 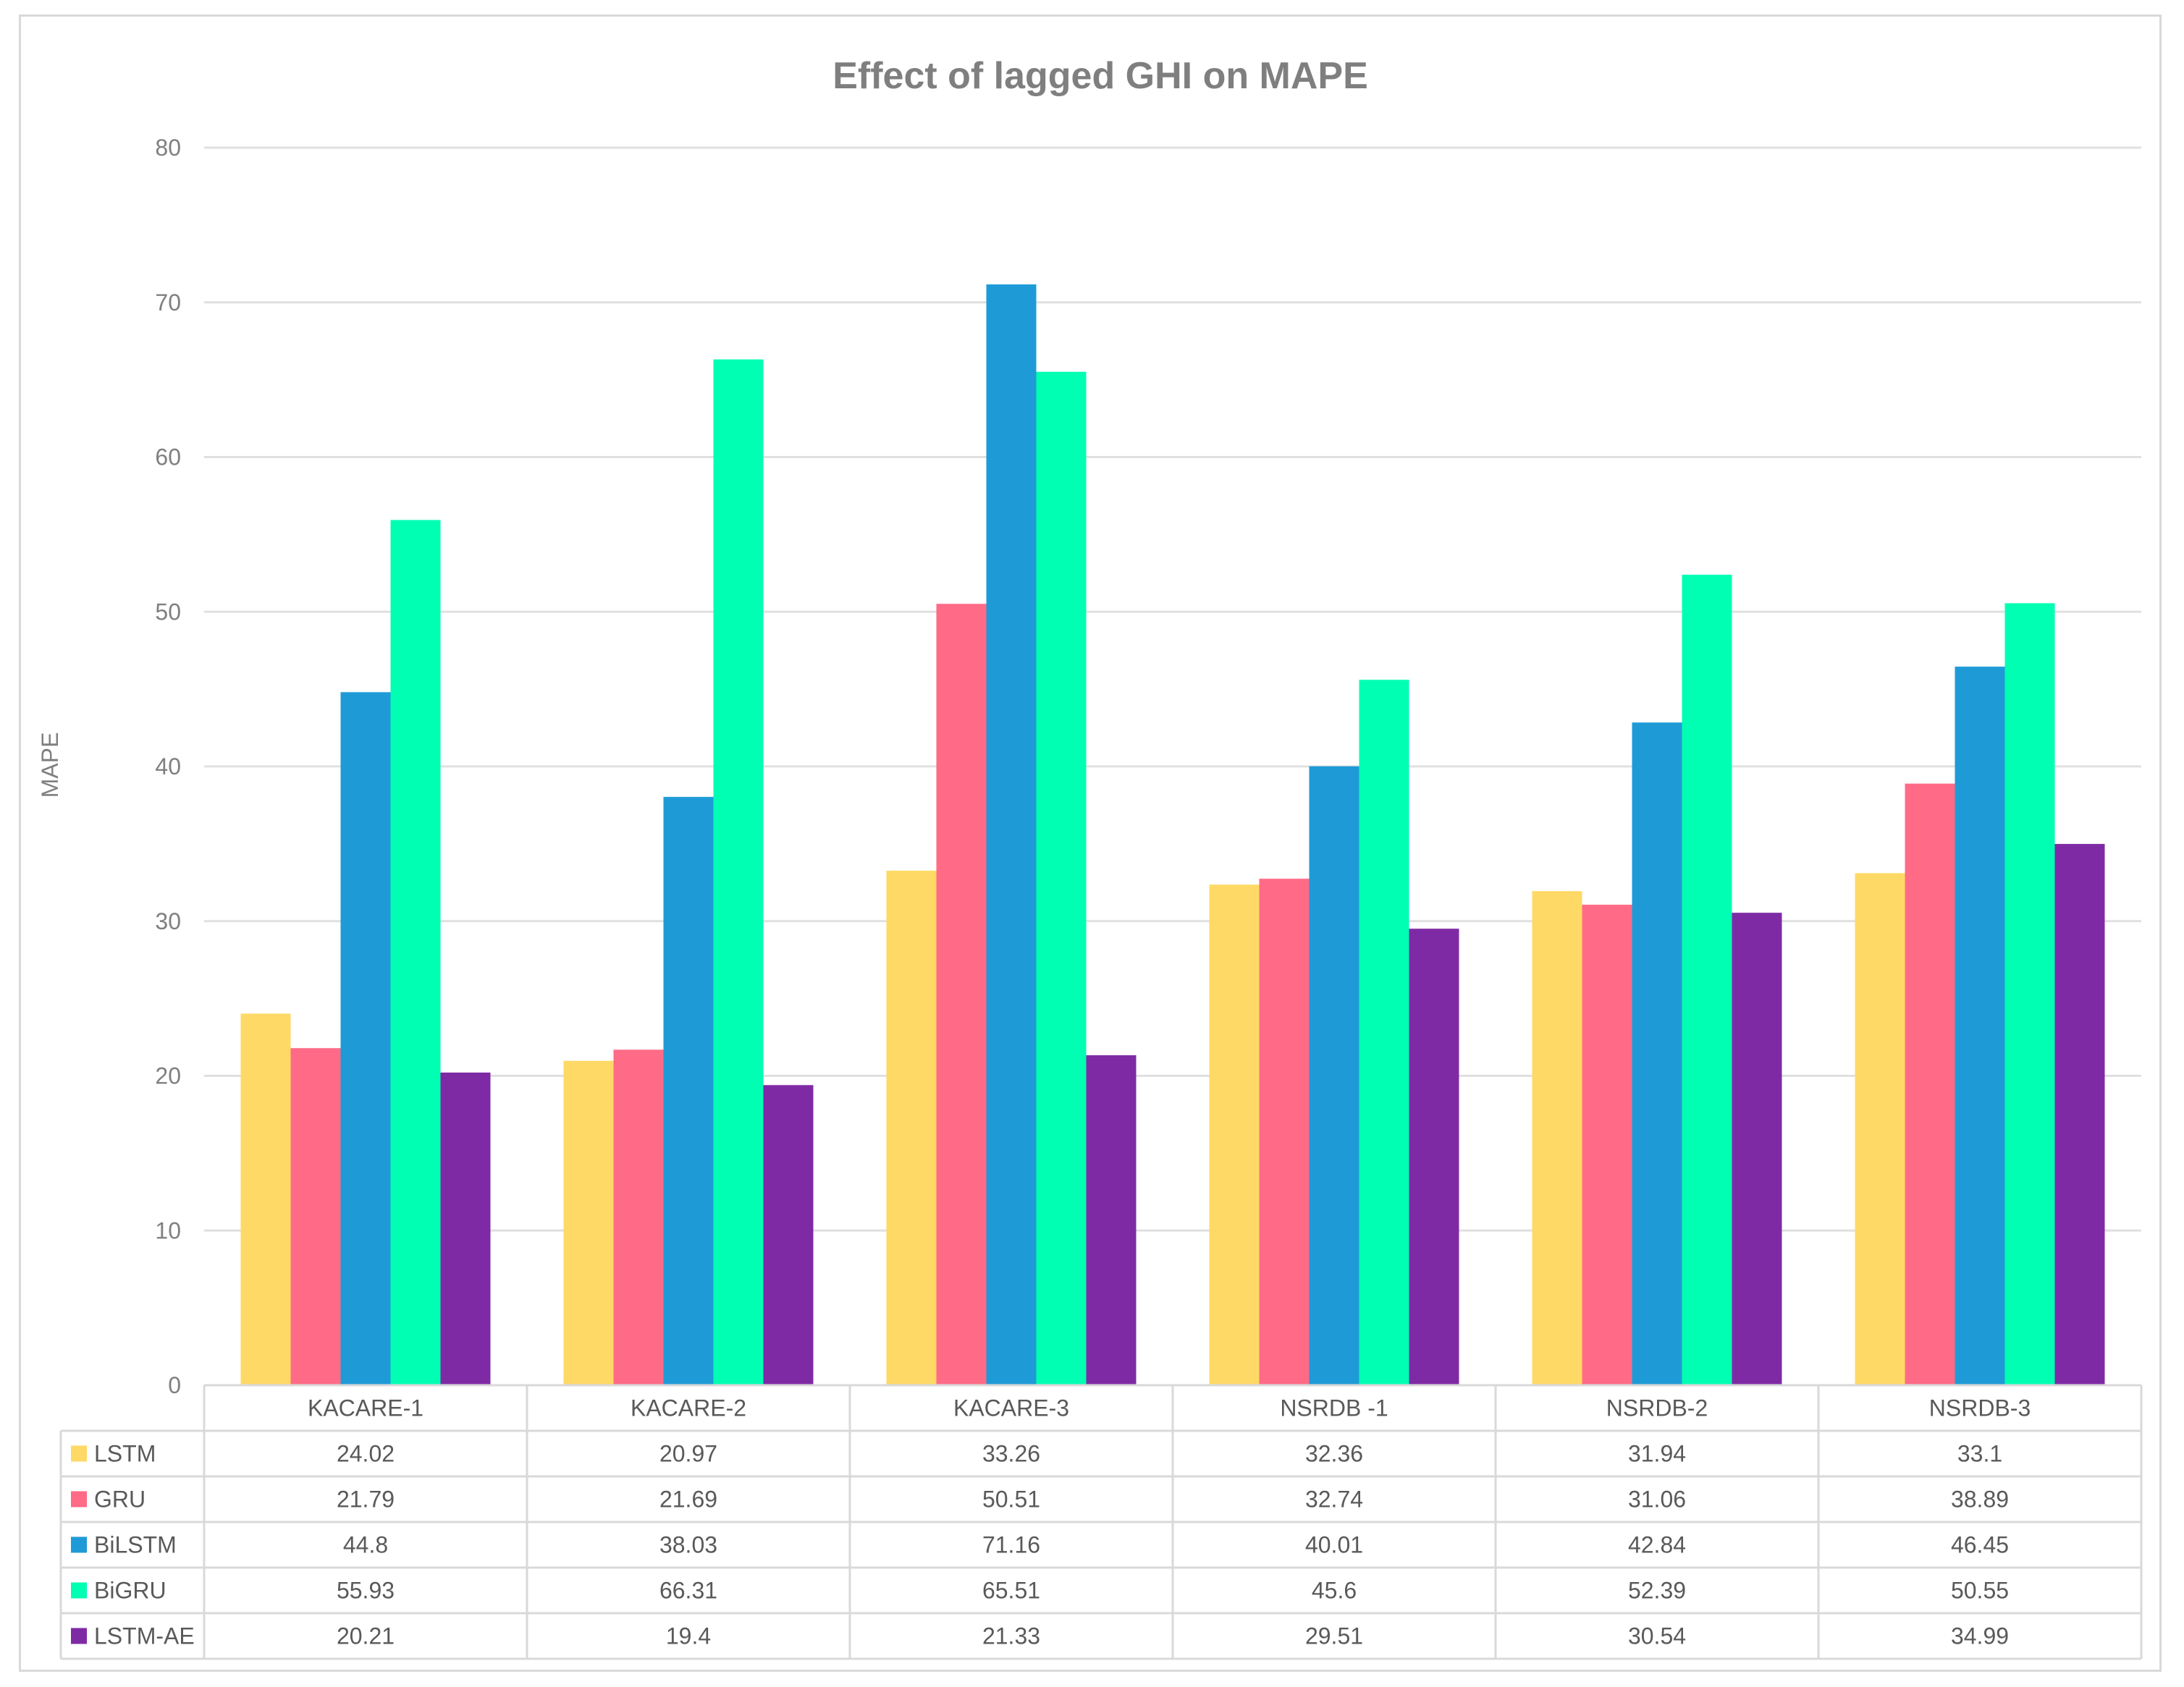 What do you see at coordinates (174, 1385) in the screenshot?
I see `y-tick-label: 0` at bounding box center [174, 1385].